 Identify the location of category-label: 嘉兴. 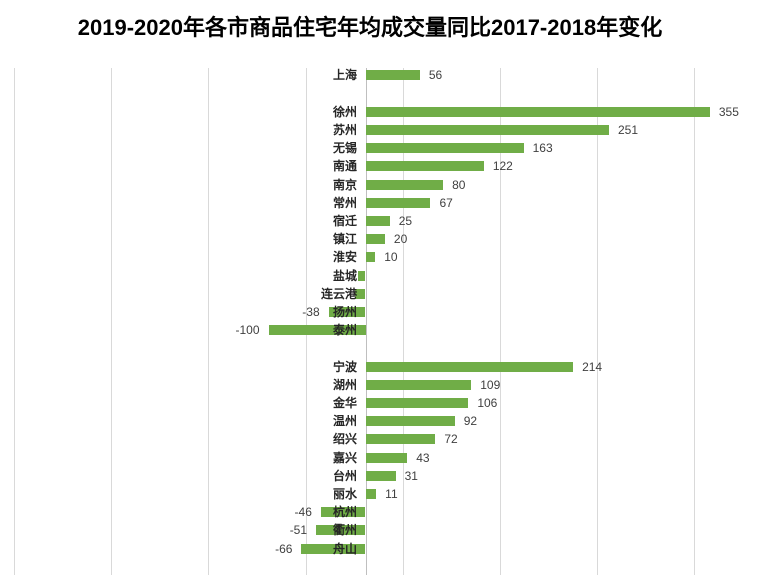
(344, 457).